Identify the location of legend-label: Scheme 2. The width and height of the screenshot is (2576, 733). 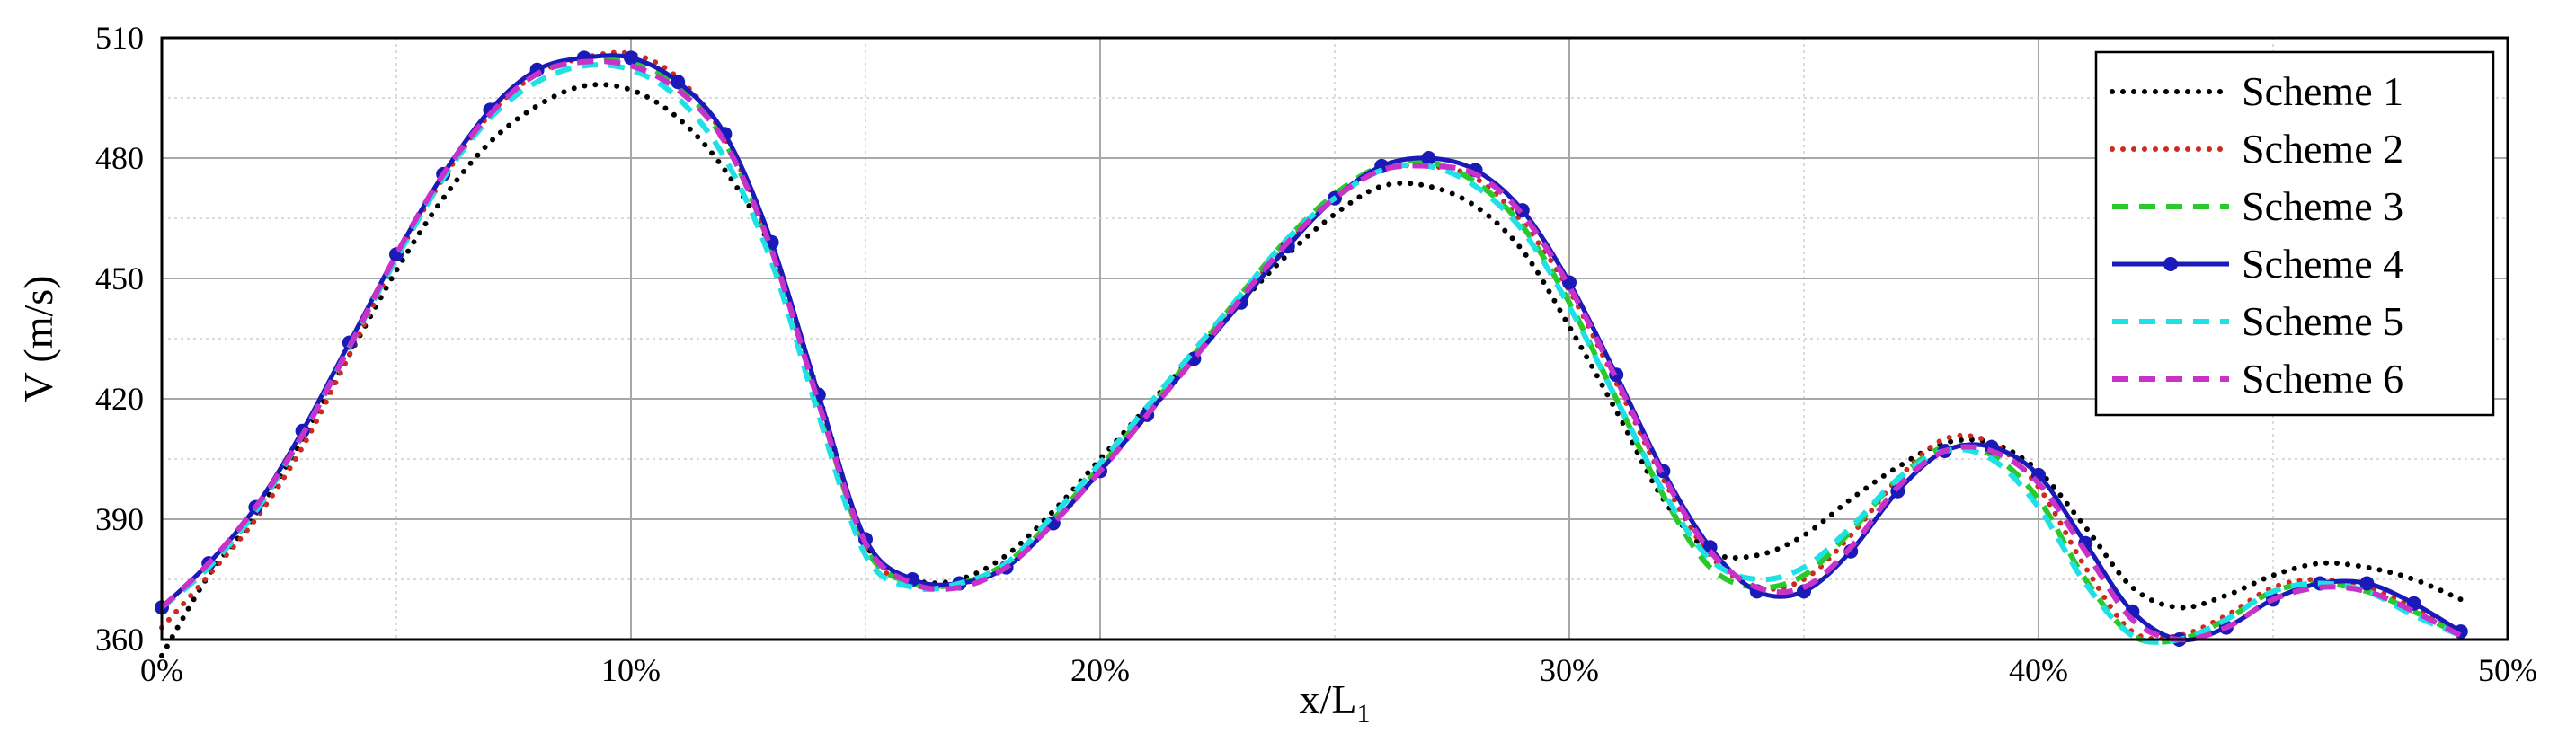
(2322, 149).